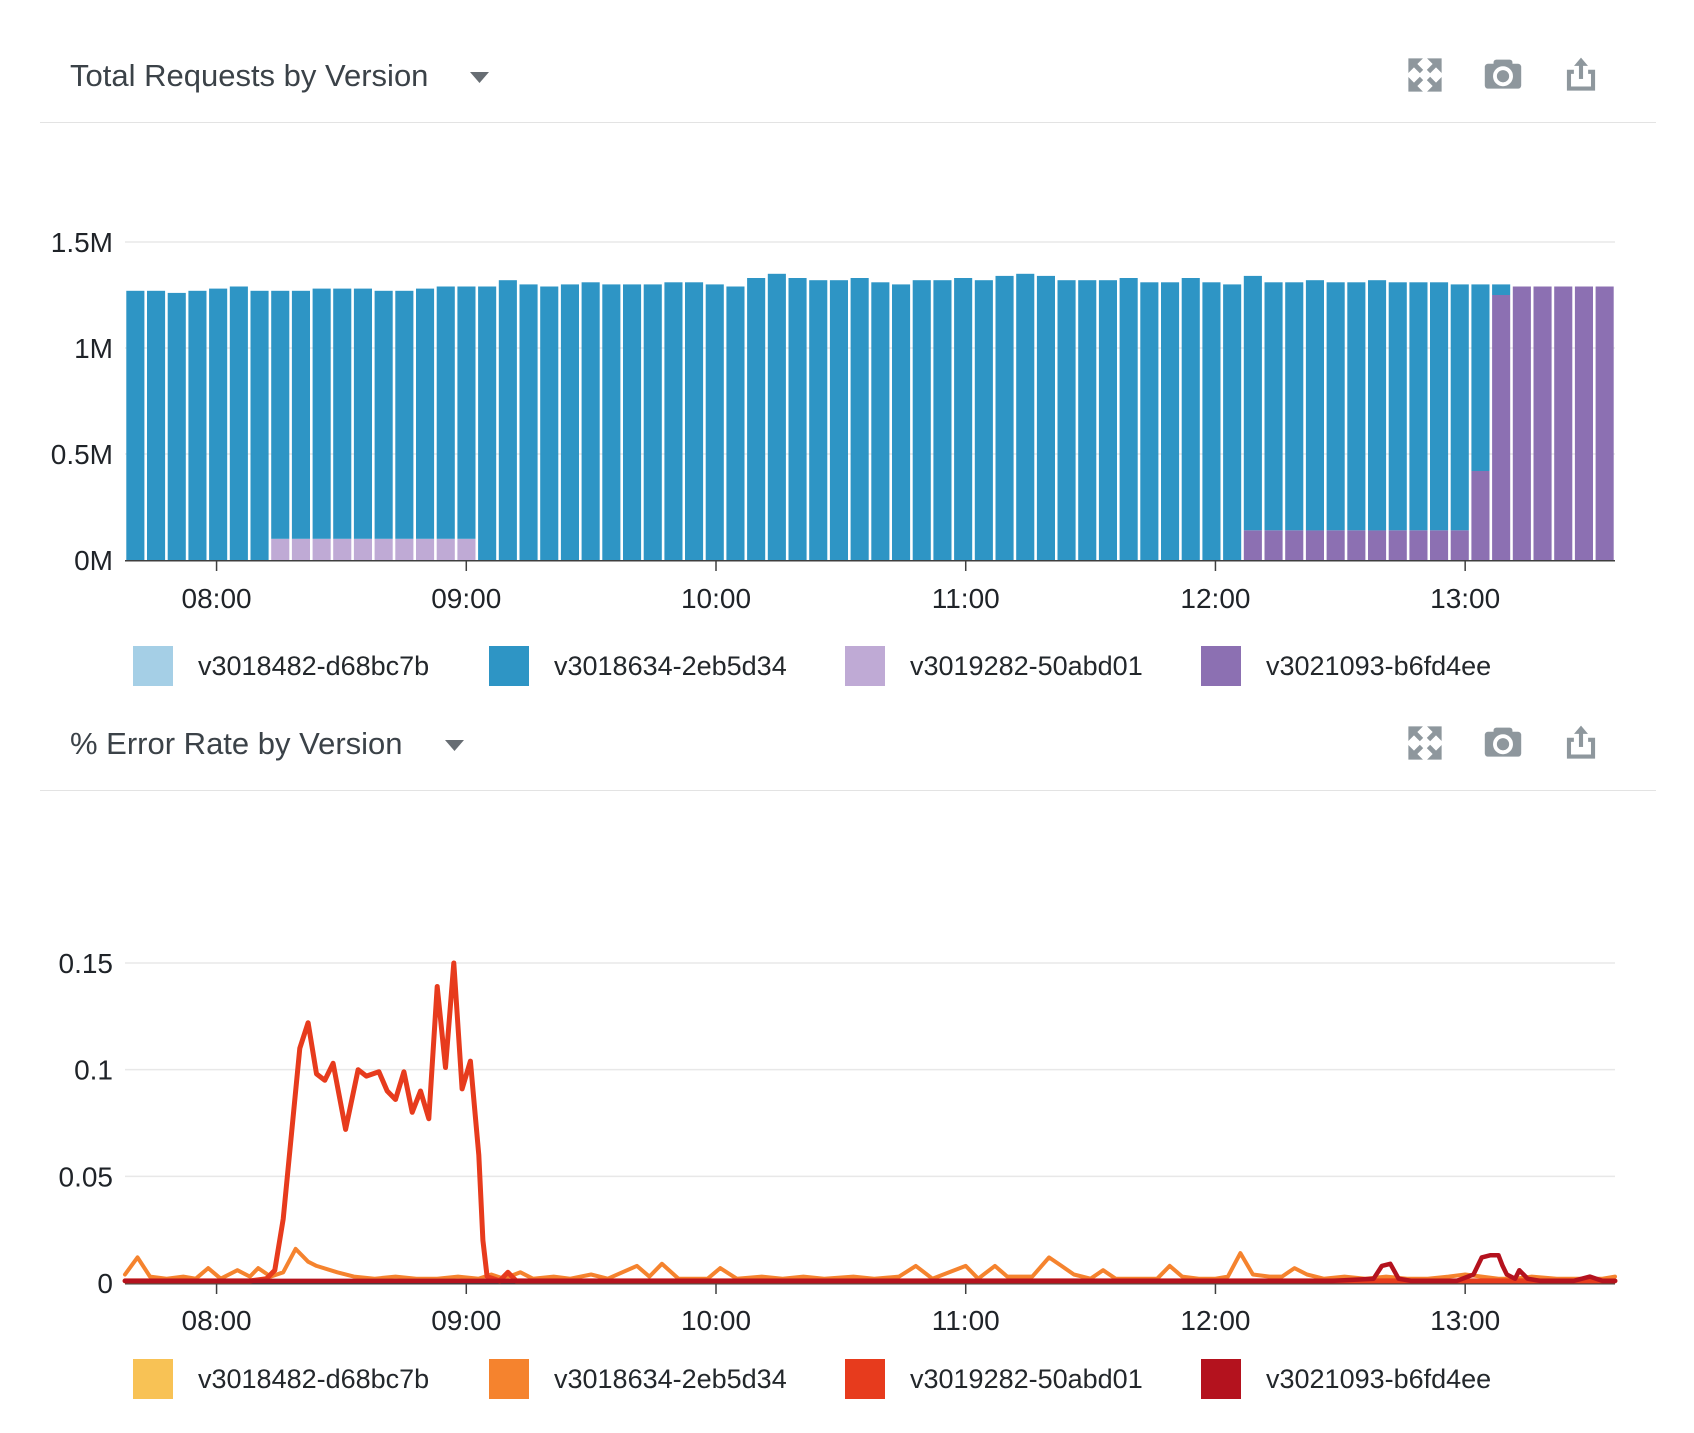 The image size is (1694, 1433). Describe the element at coordinates (847, 743) in the screenshot. I see `error-rate-panel-header: % Error Rate by Version` at that location.